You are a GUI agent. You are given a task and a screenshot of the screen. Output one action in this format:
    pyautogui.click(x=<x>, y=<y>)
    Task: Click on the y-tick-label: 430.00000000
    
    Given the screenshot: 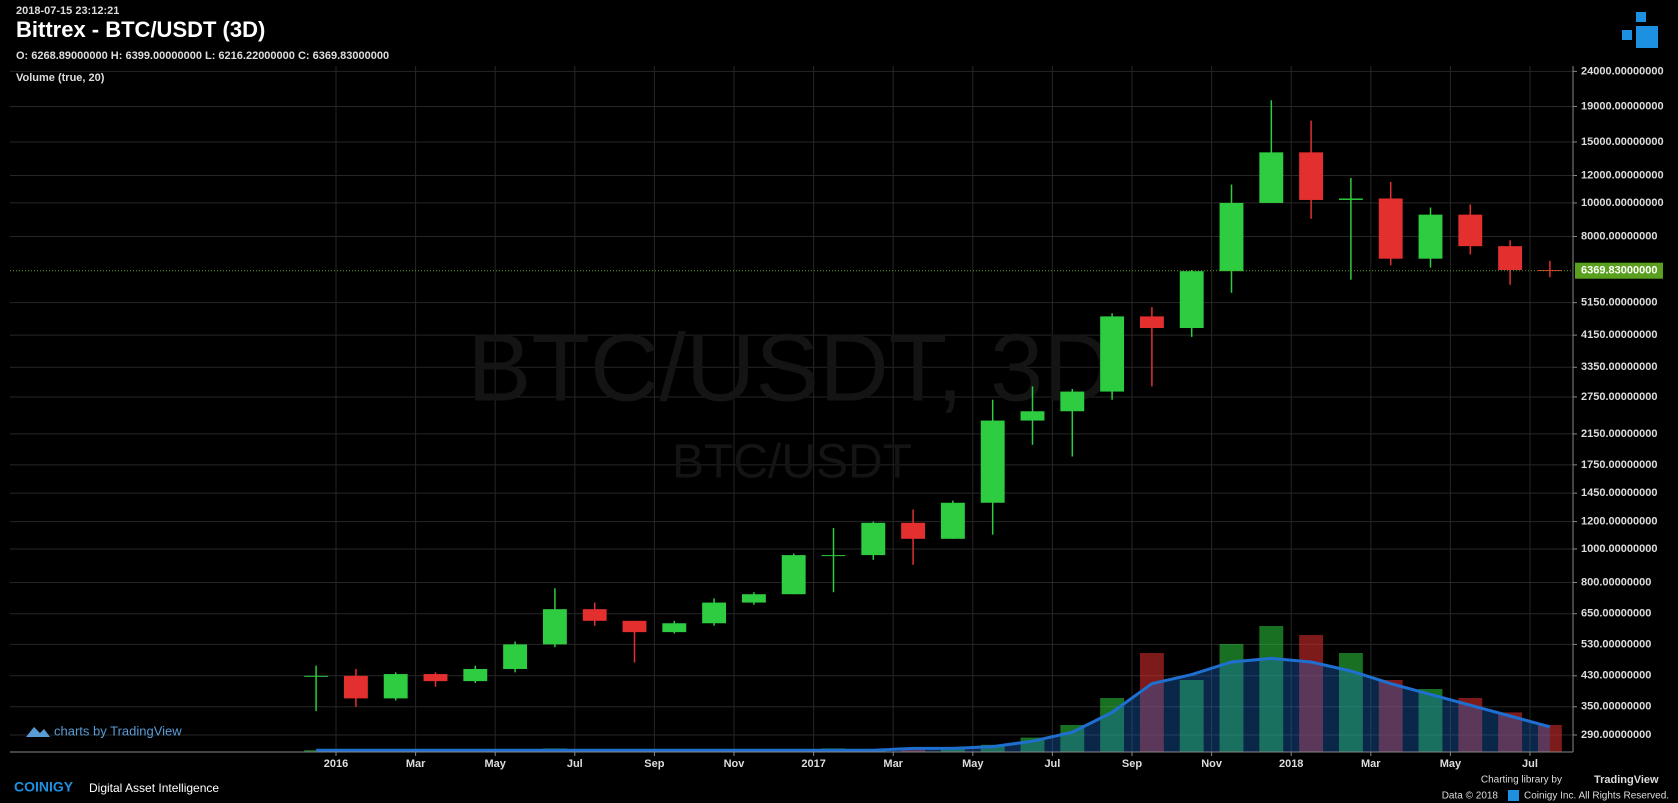 What is the action you would take?
    pyautogui.click(x=1616, y=676)
    